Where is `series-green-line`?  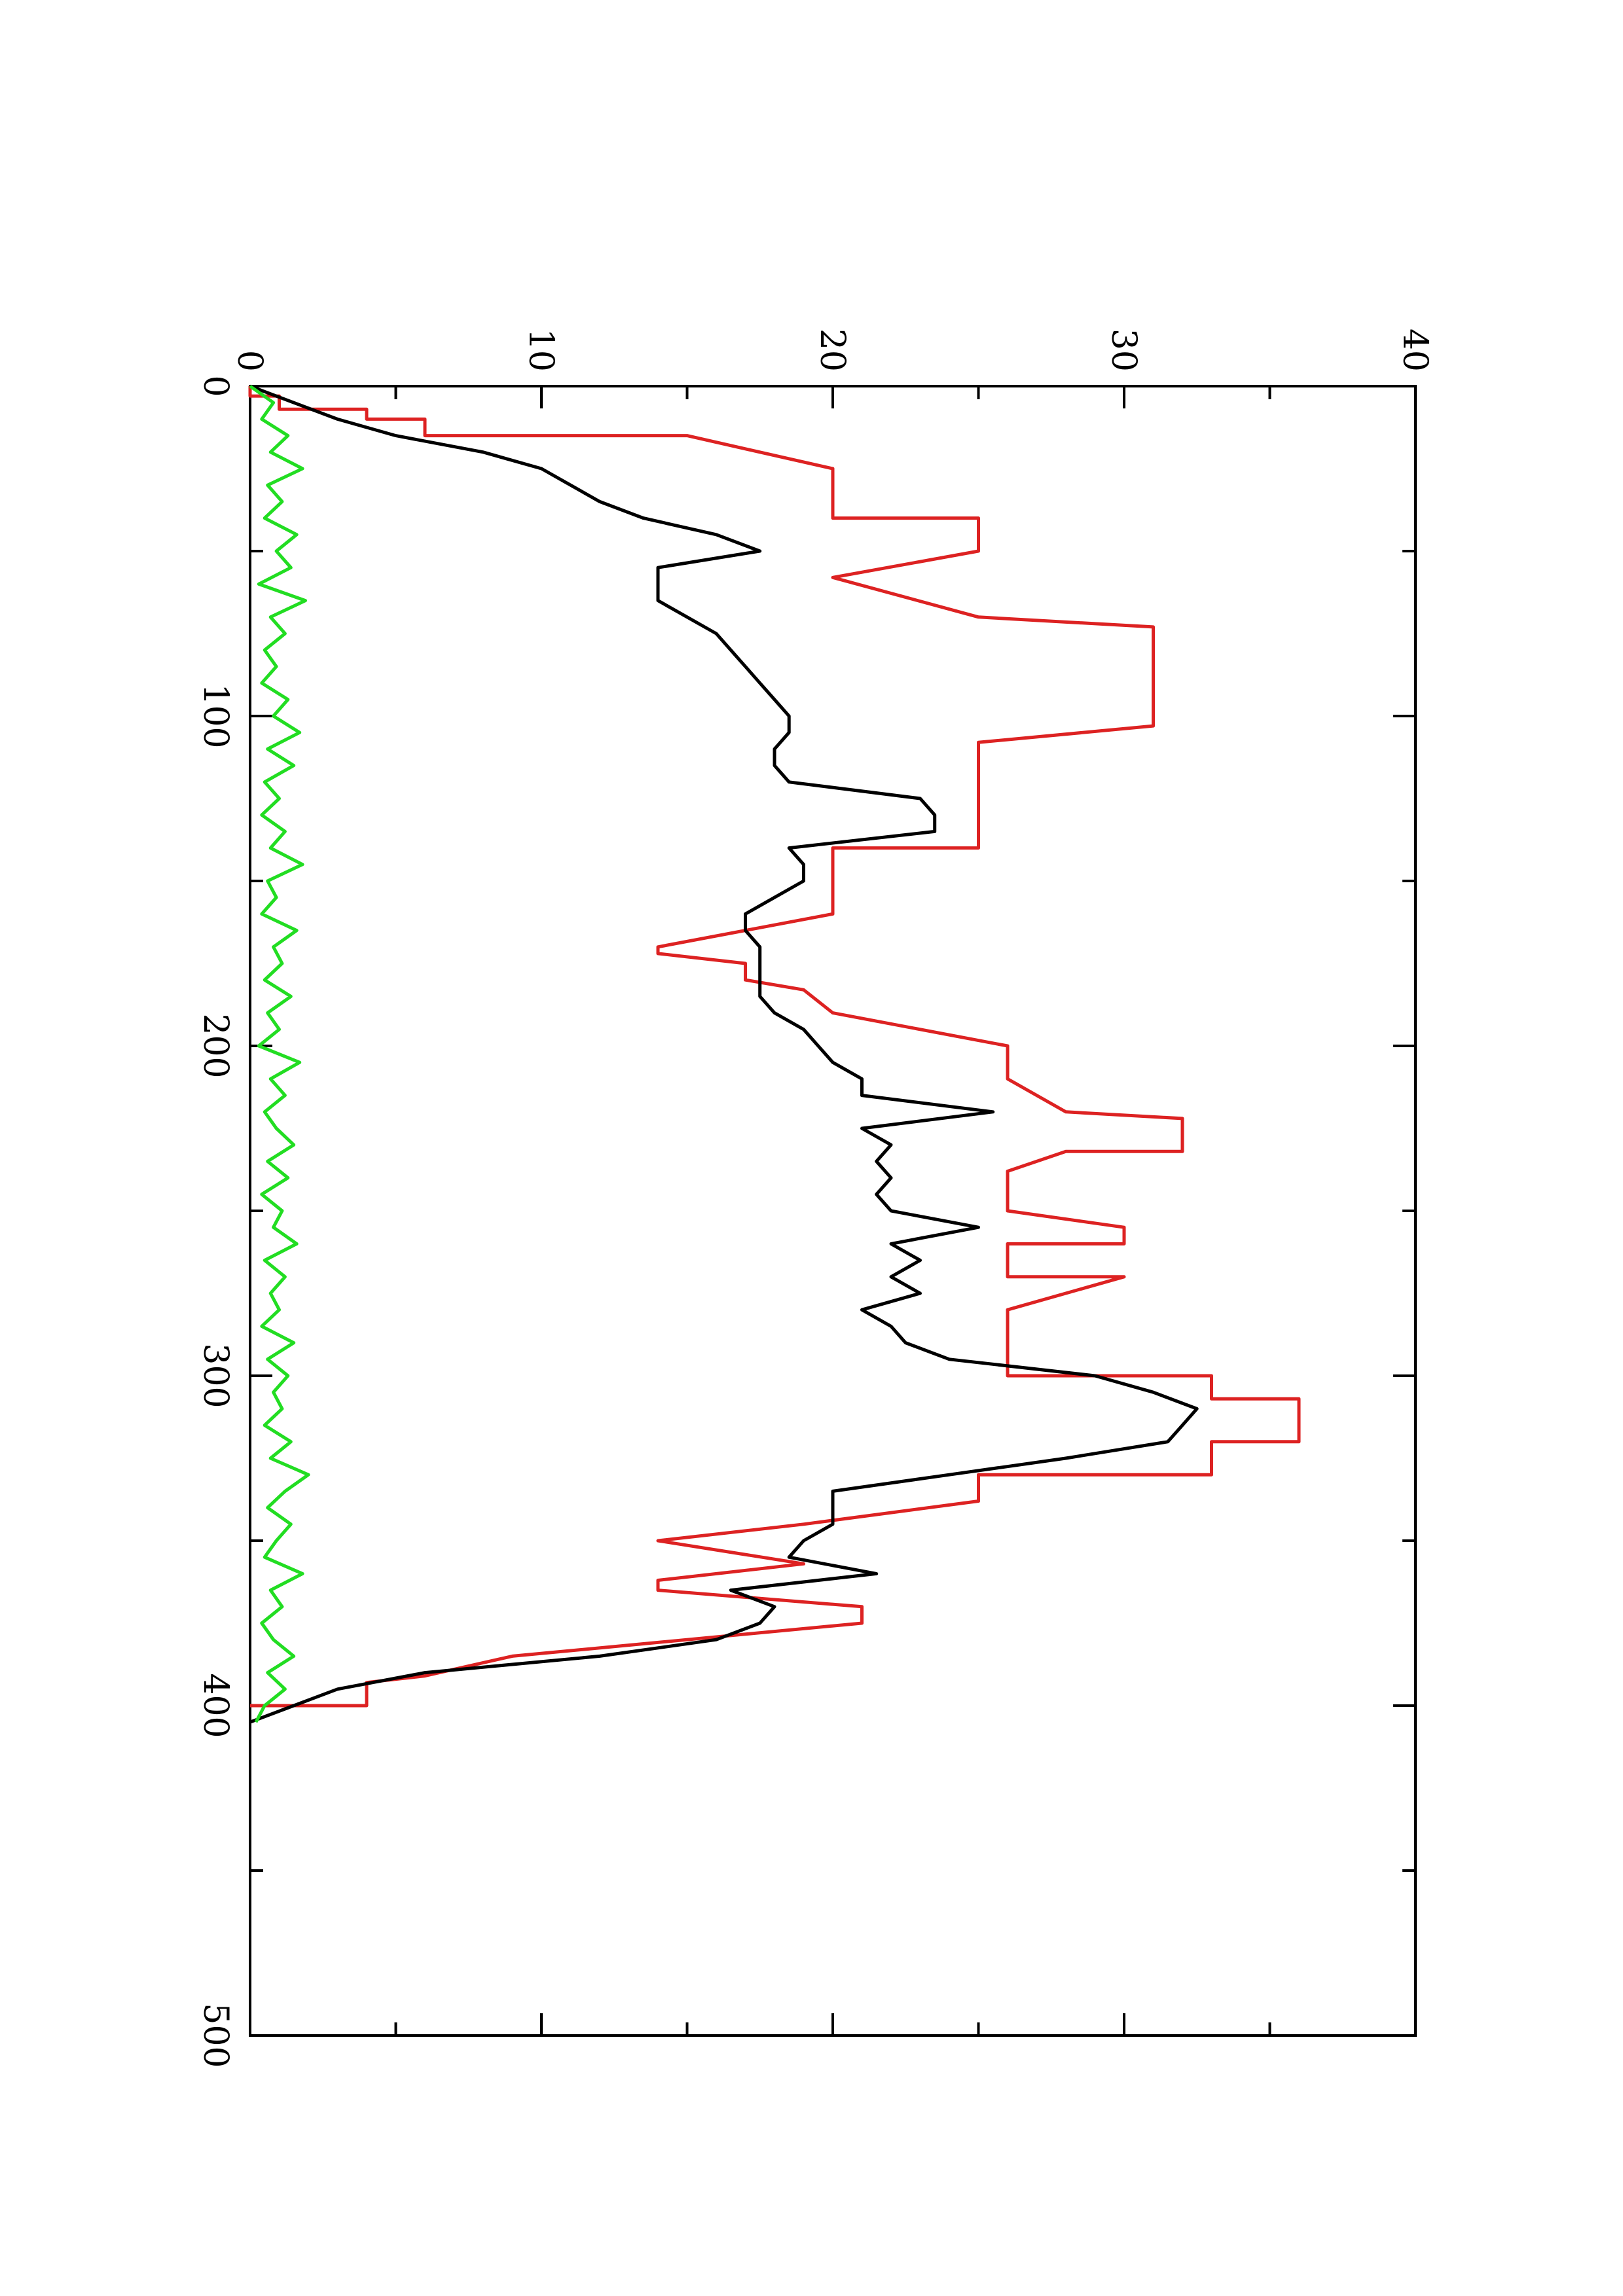 series-green-line is located at coordinates (279, 1053).